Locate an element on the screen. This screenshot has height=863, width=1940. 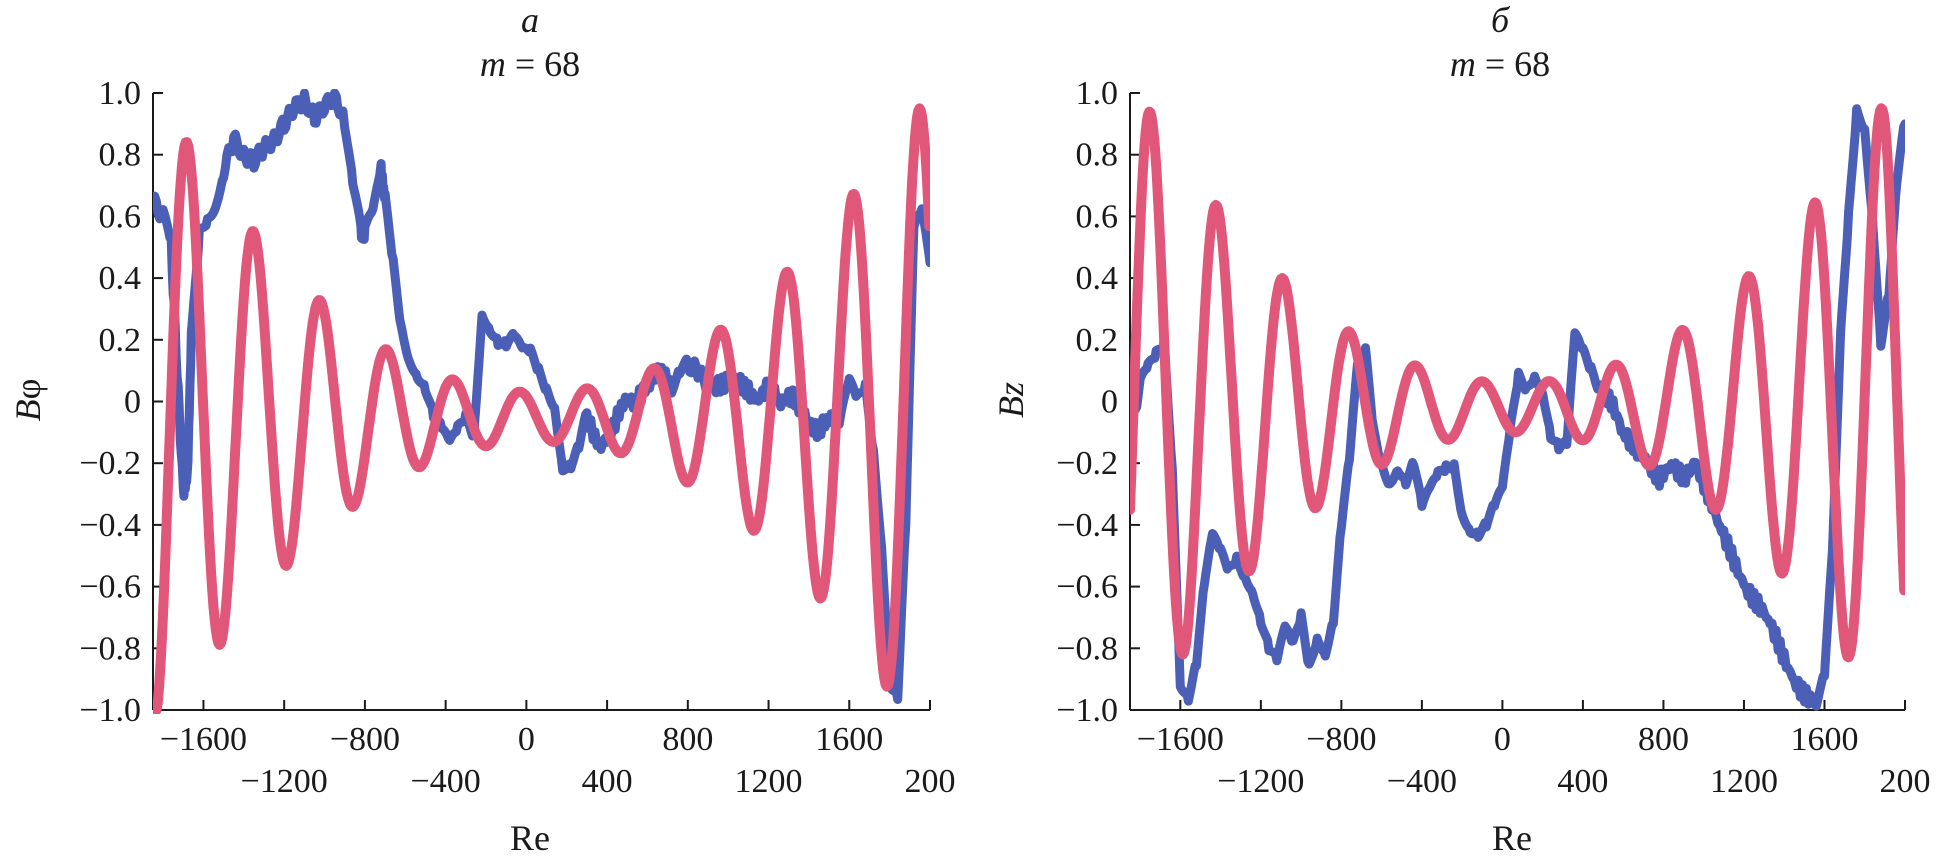
panel-b-title-letter: б is located at coordinates (1501, 20).